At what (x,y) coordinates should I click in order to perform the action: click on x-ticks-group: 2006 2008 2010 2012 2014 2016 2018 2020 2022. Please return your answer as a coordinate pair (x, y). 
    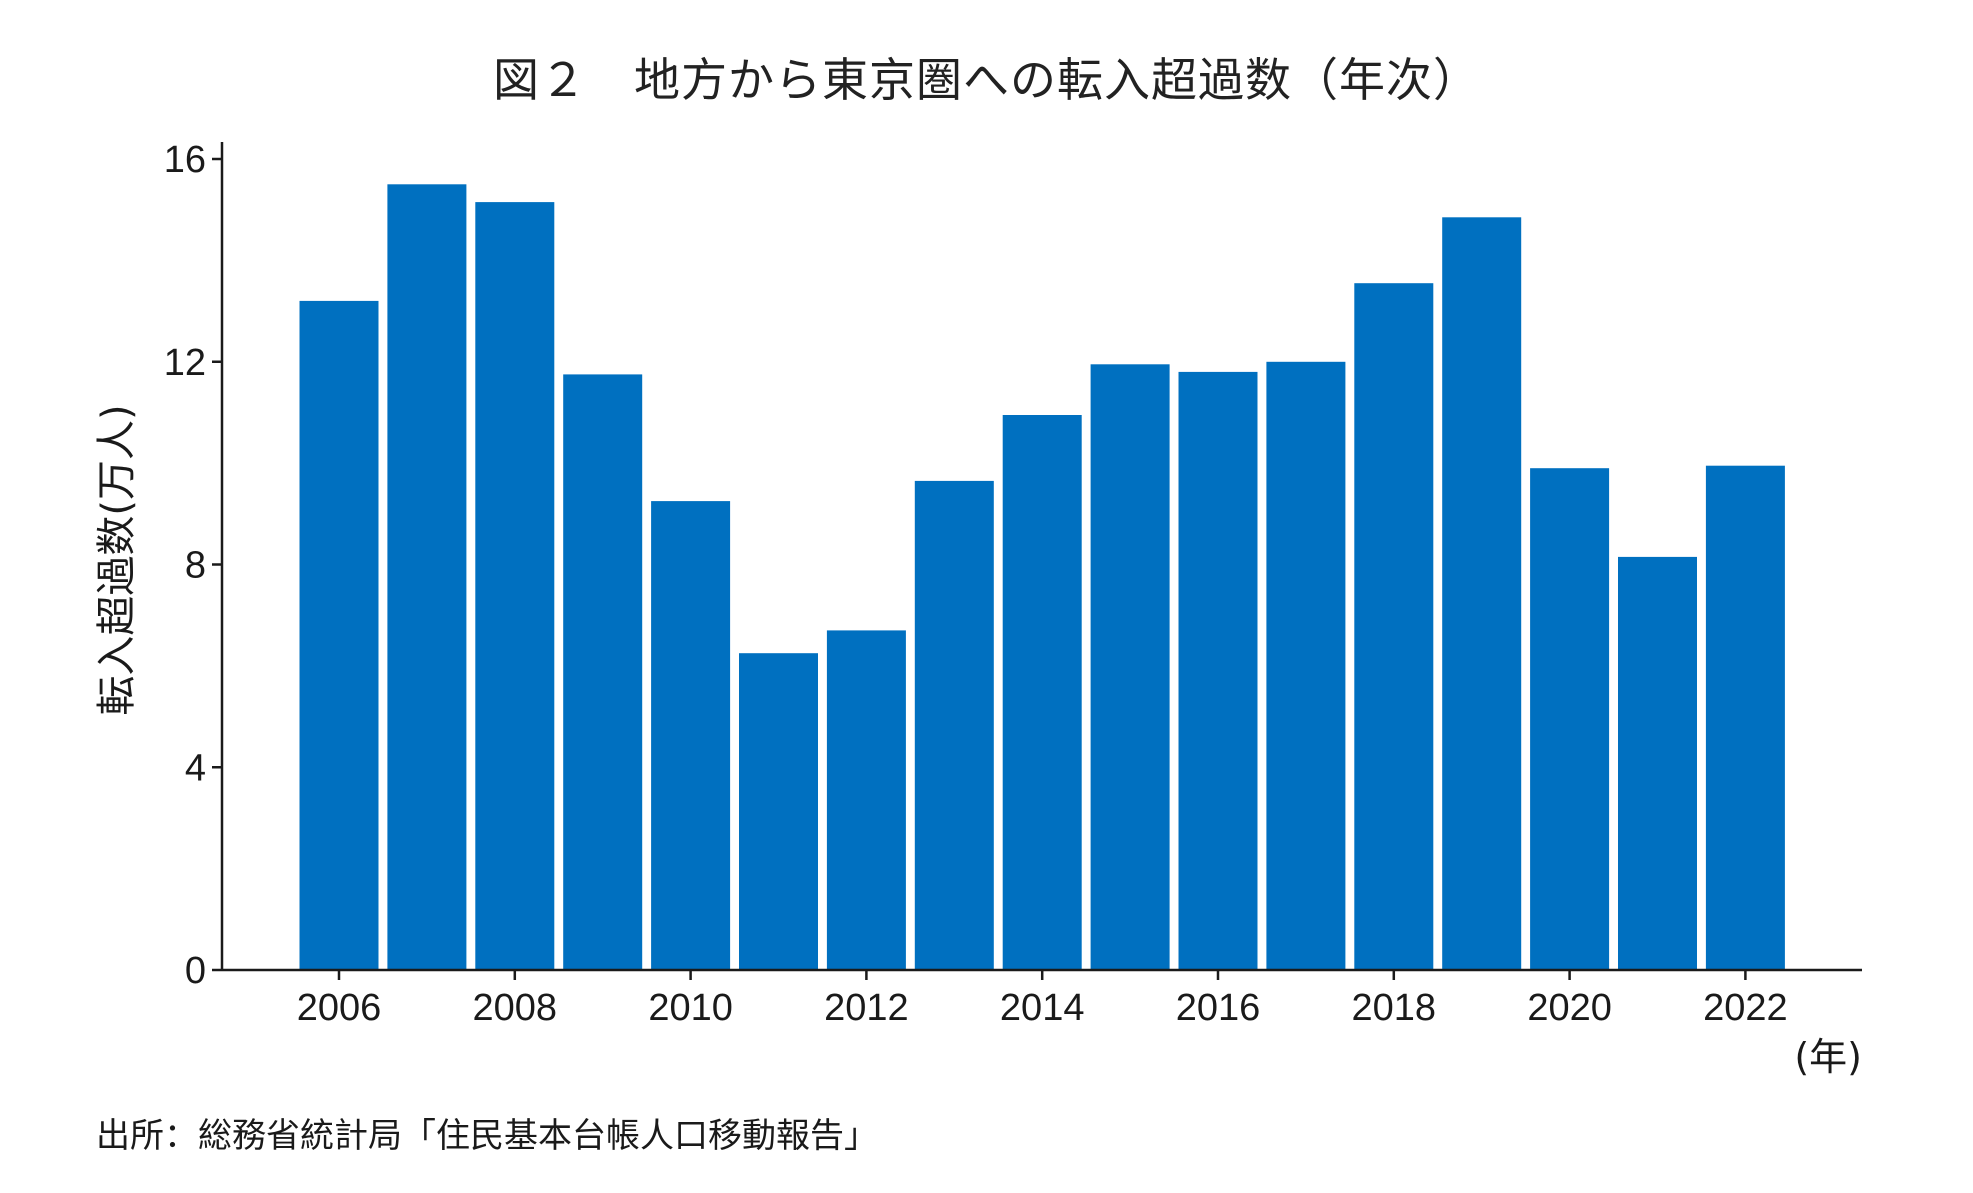
    Looking at the image, I should click on (1042, 999).